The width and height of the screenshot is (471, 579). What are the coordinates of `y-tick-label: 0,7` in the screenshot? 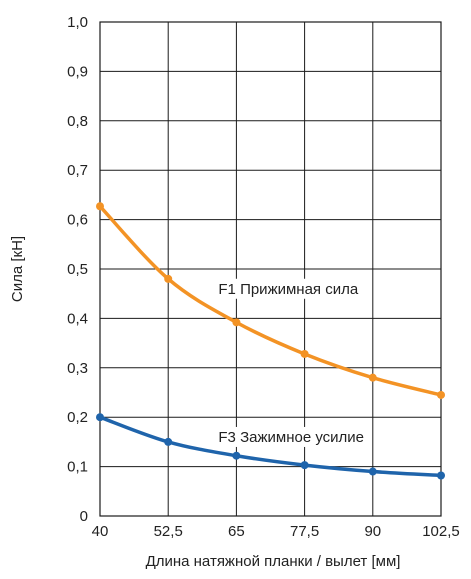 It's located at (77, 170).